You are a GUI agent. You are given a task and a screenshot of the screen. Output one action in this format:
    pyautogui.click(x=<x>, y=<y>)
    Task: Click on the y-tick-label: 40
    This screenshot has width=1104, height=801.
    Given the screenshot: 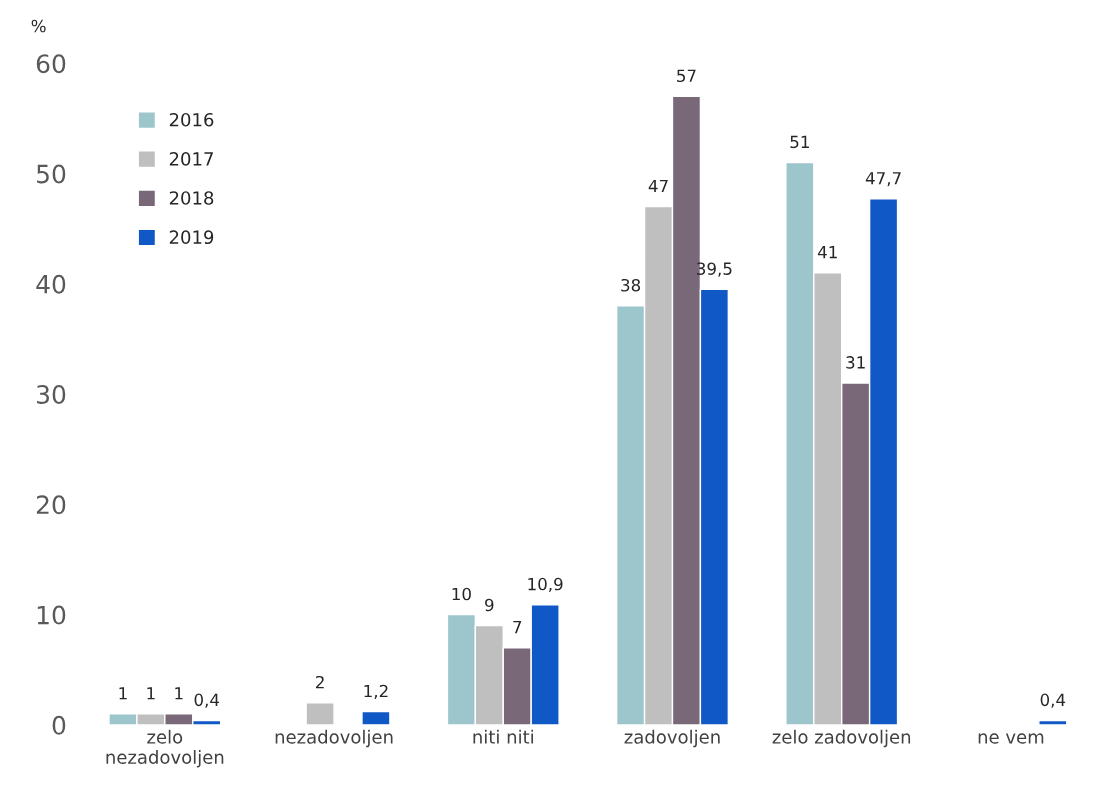 What is the action you would take?
    pyautogui.click(x=51, y=284)
    